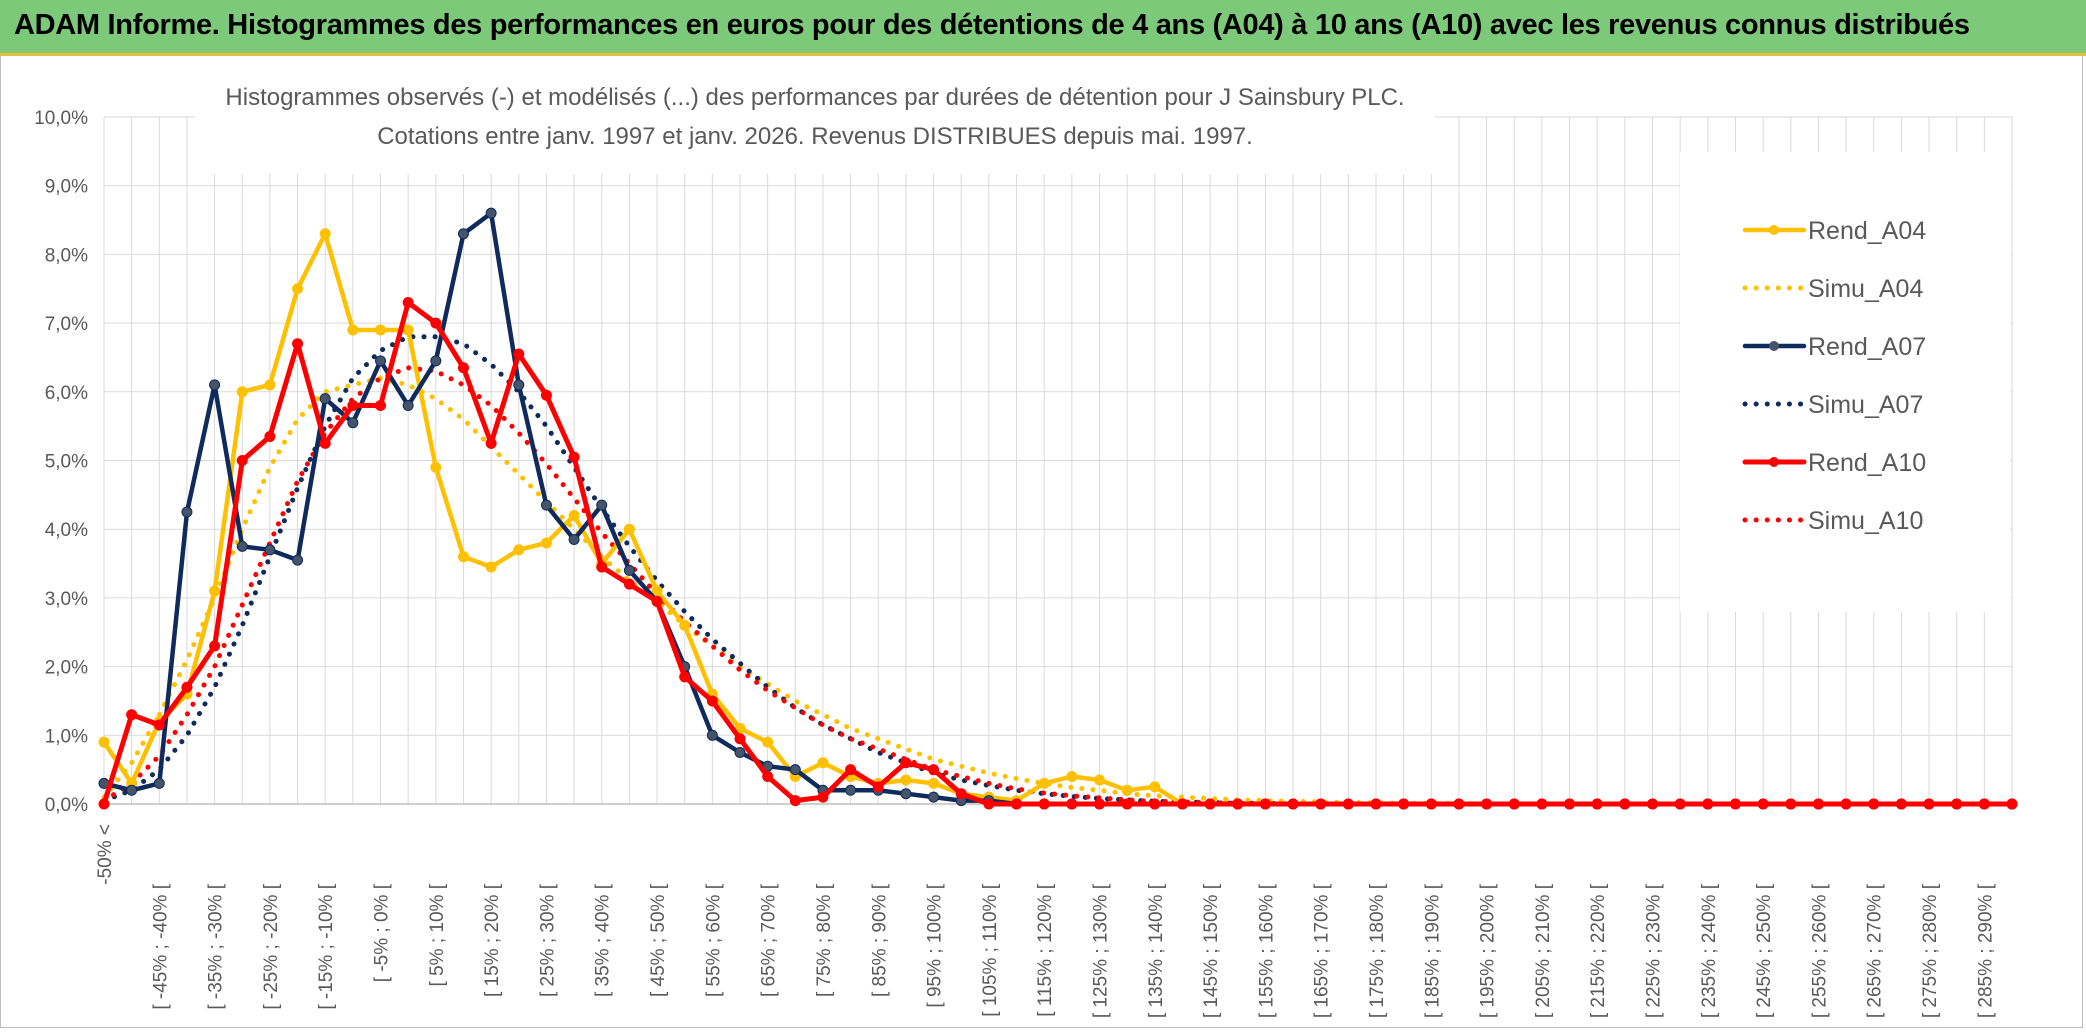  Describe the element at coordinates (1867, 463) in the screenshot. I see `legend-label: Rend_A10` at that location.